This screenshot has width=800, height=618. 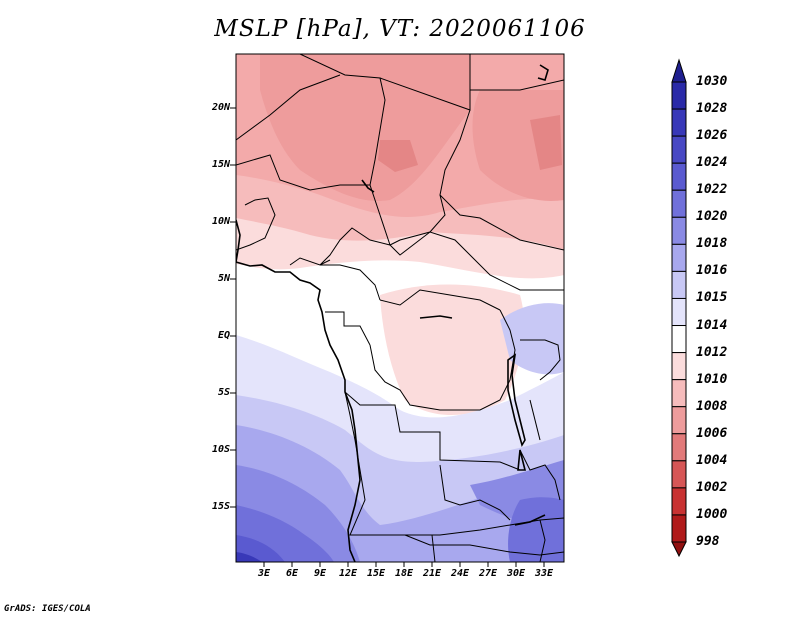 I want to click on colorbar-level-label: 1015, so click(x=712, y=298).